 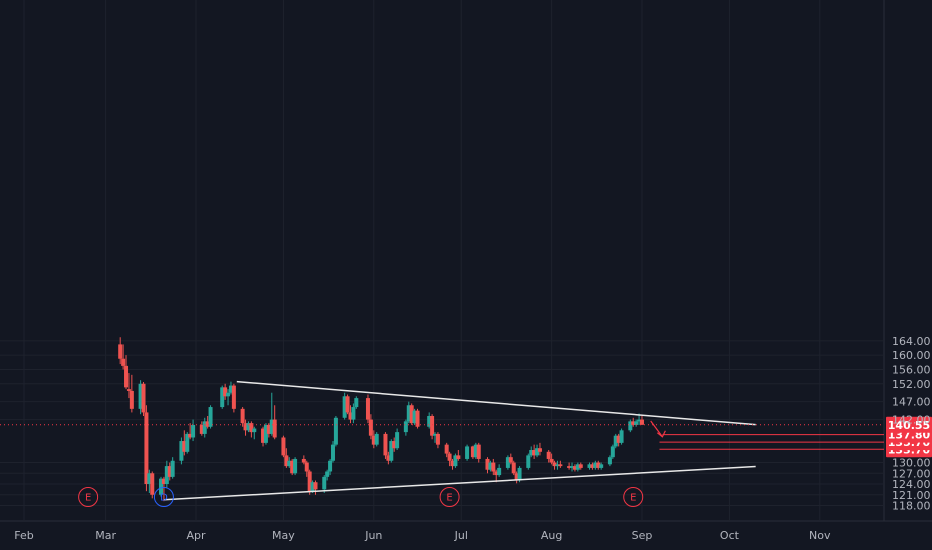 I want to click on time-axis: Feb Mar Apr May Jun Jul Aug Sep Oct Nov, so click(x=422, y=535).